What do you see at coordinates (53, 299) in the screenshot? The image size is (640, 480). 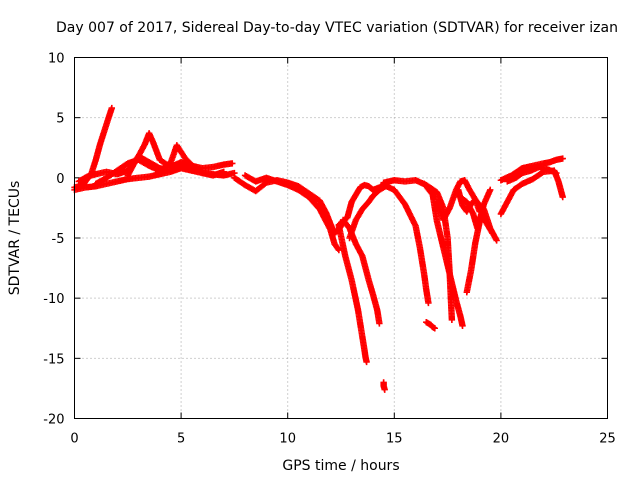 I see `y-tick-label: -10` at bounding box center [53, 299].